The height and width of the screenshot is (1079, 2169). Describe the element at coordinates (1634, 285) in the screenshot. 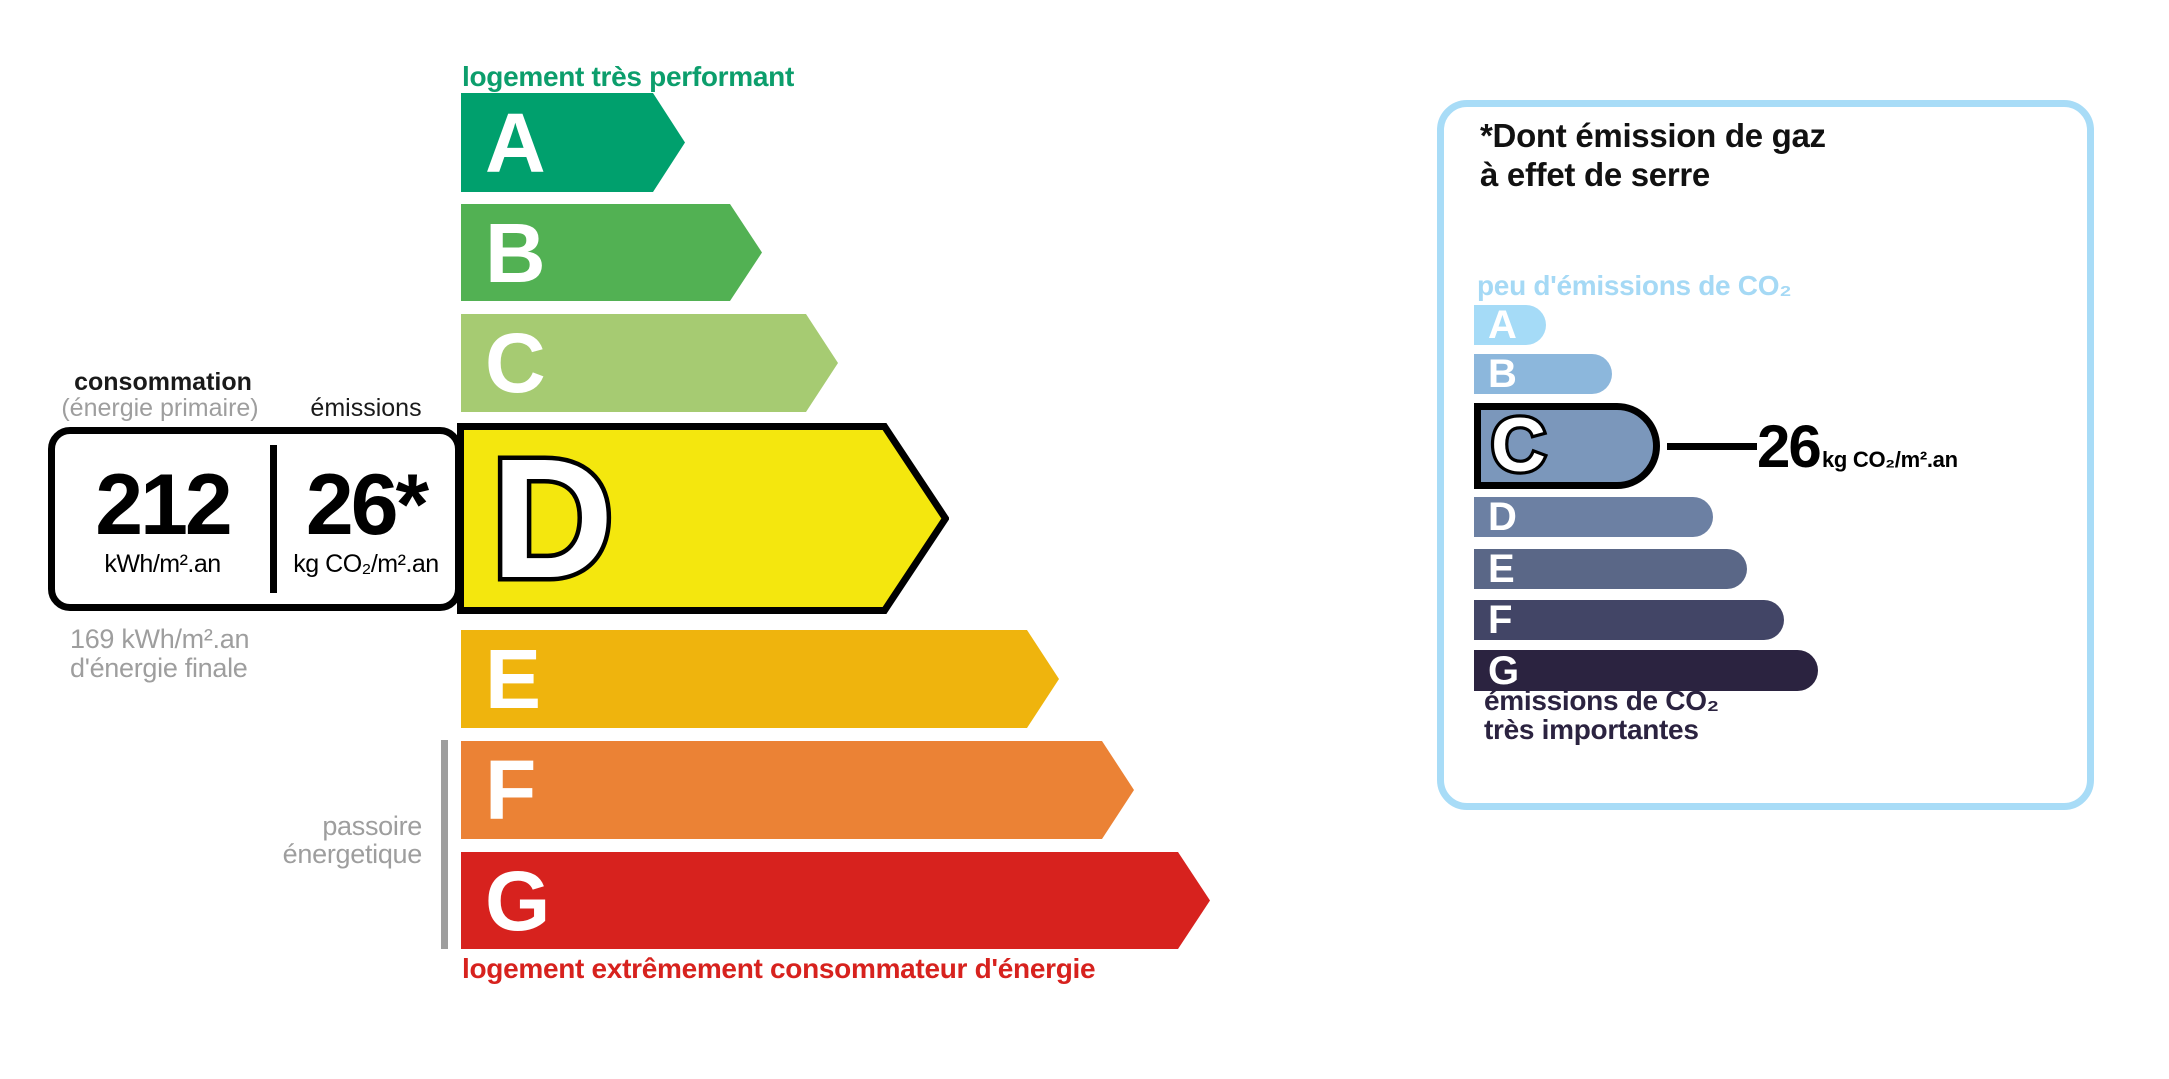

I see `co2-low-emissions-label: peu d'émissions de CO₂` at that location.